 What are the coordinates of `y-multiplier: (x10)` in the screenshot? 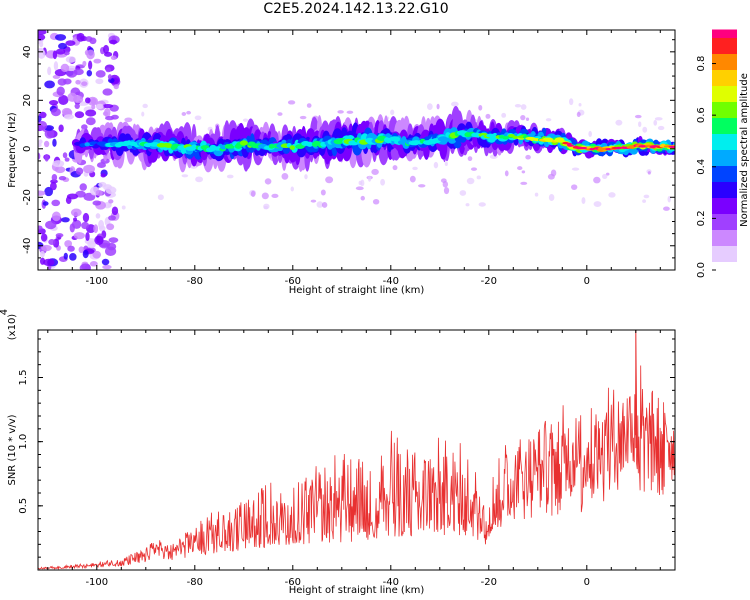 It's located at (12, 327).